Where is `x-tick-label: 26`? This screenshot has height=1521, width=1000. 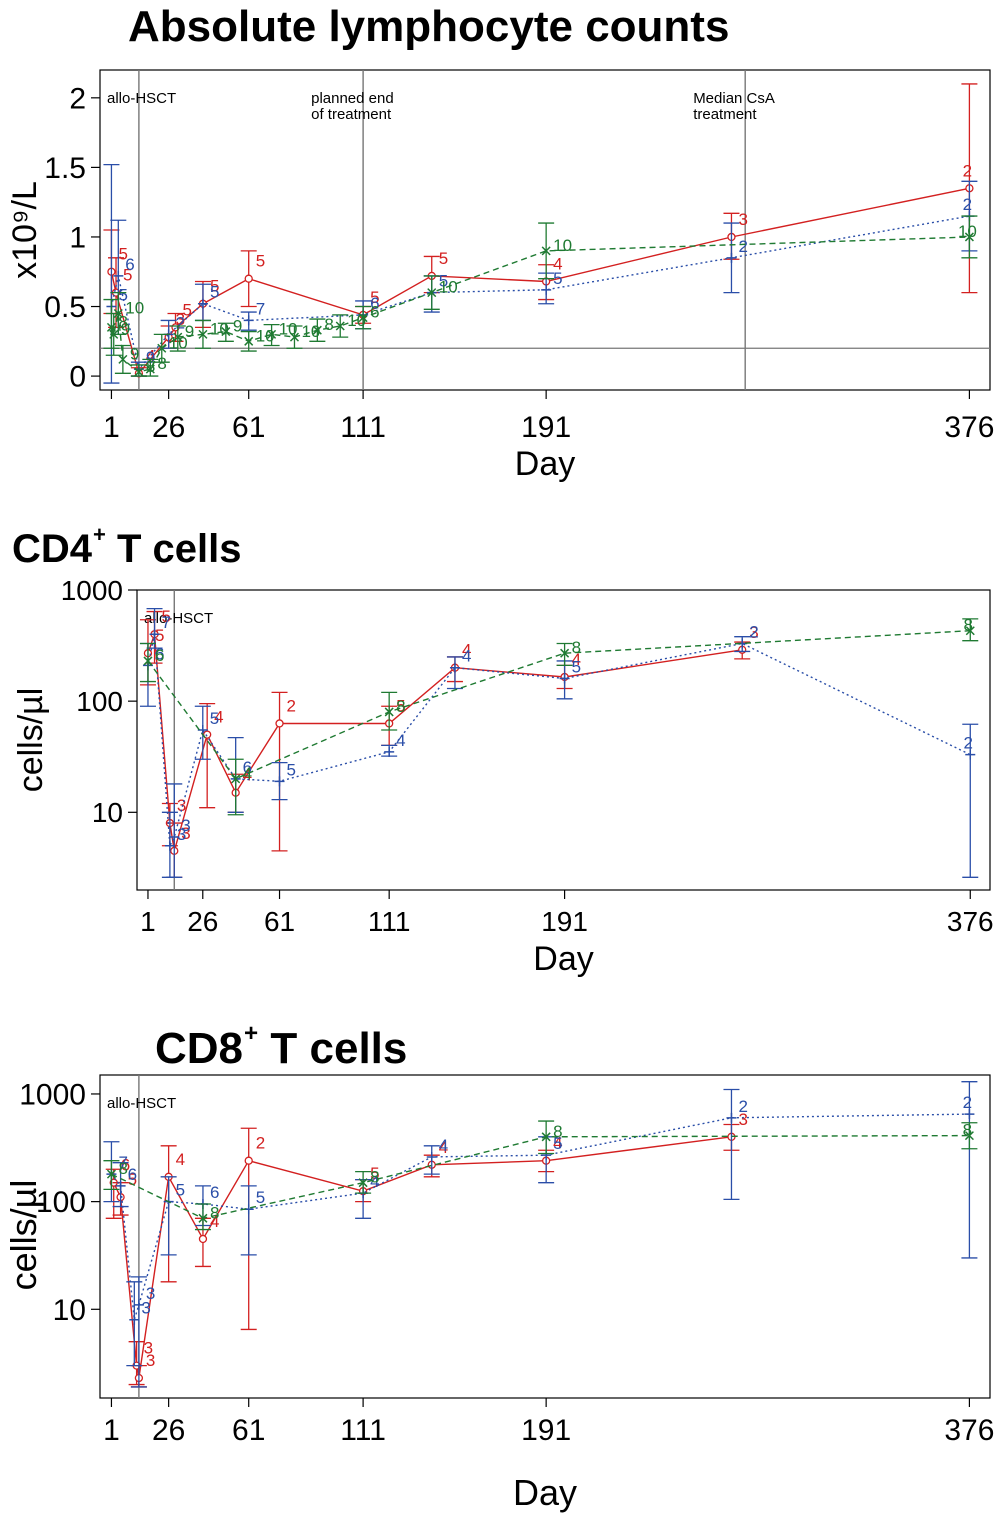
x-tick-label: 26 is located at coordinates (168, 427).